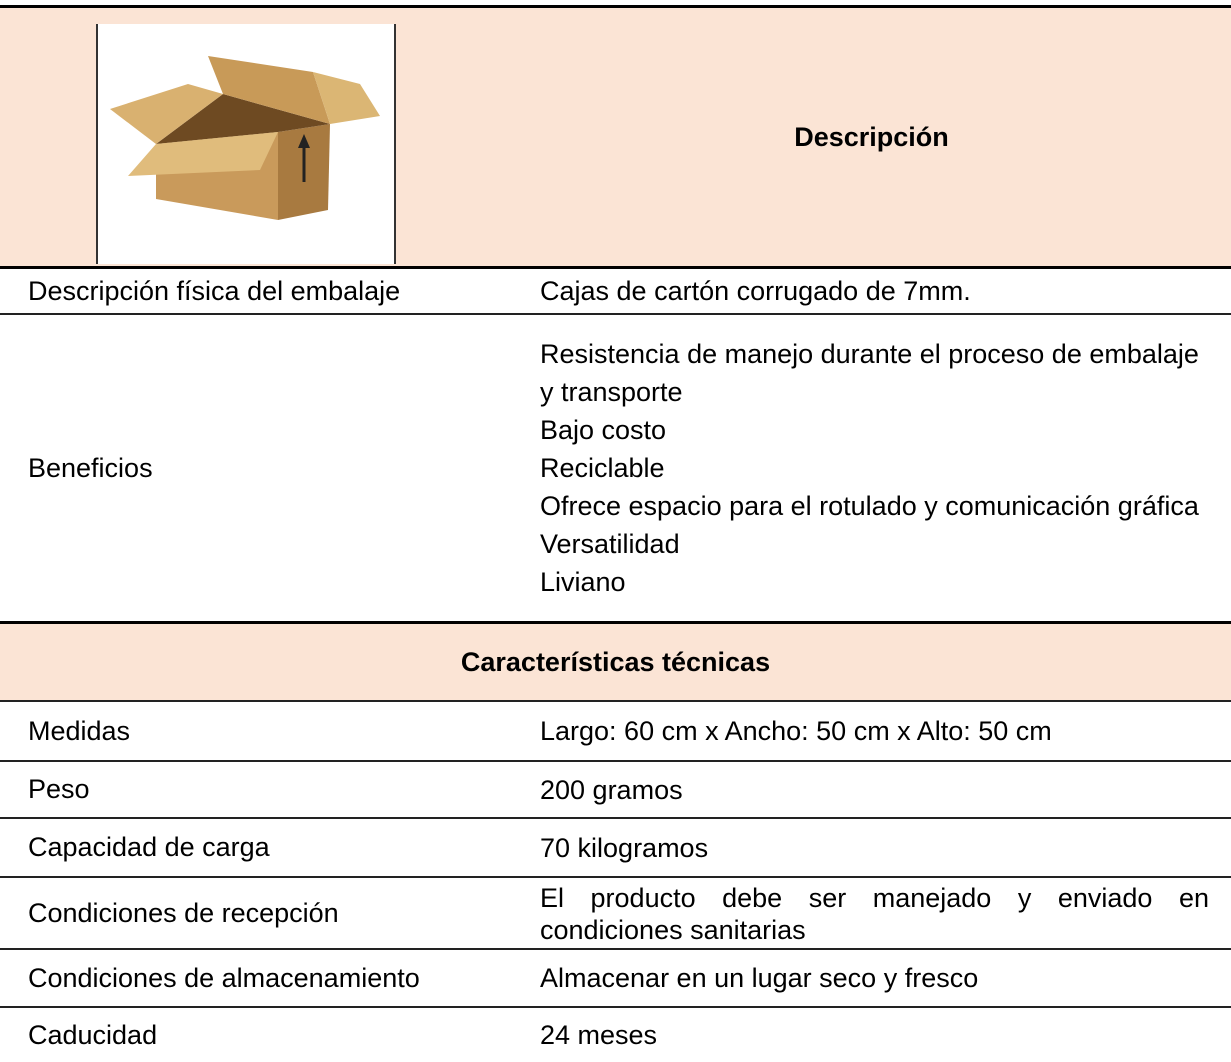  Describe the element at coordinates (183, 912) in the screenshot. I see `label: Condiciones de recepción` at that location.